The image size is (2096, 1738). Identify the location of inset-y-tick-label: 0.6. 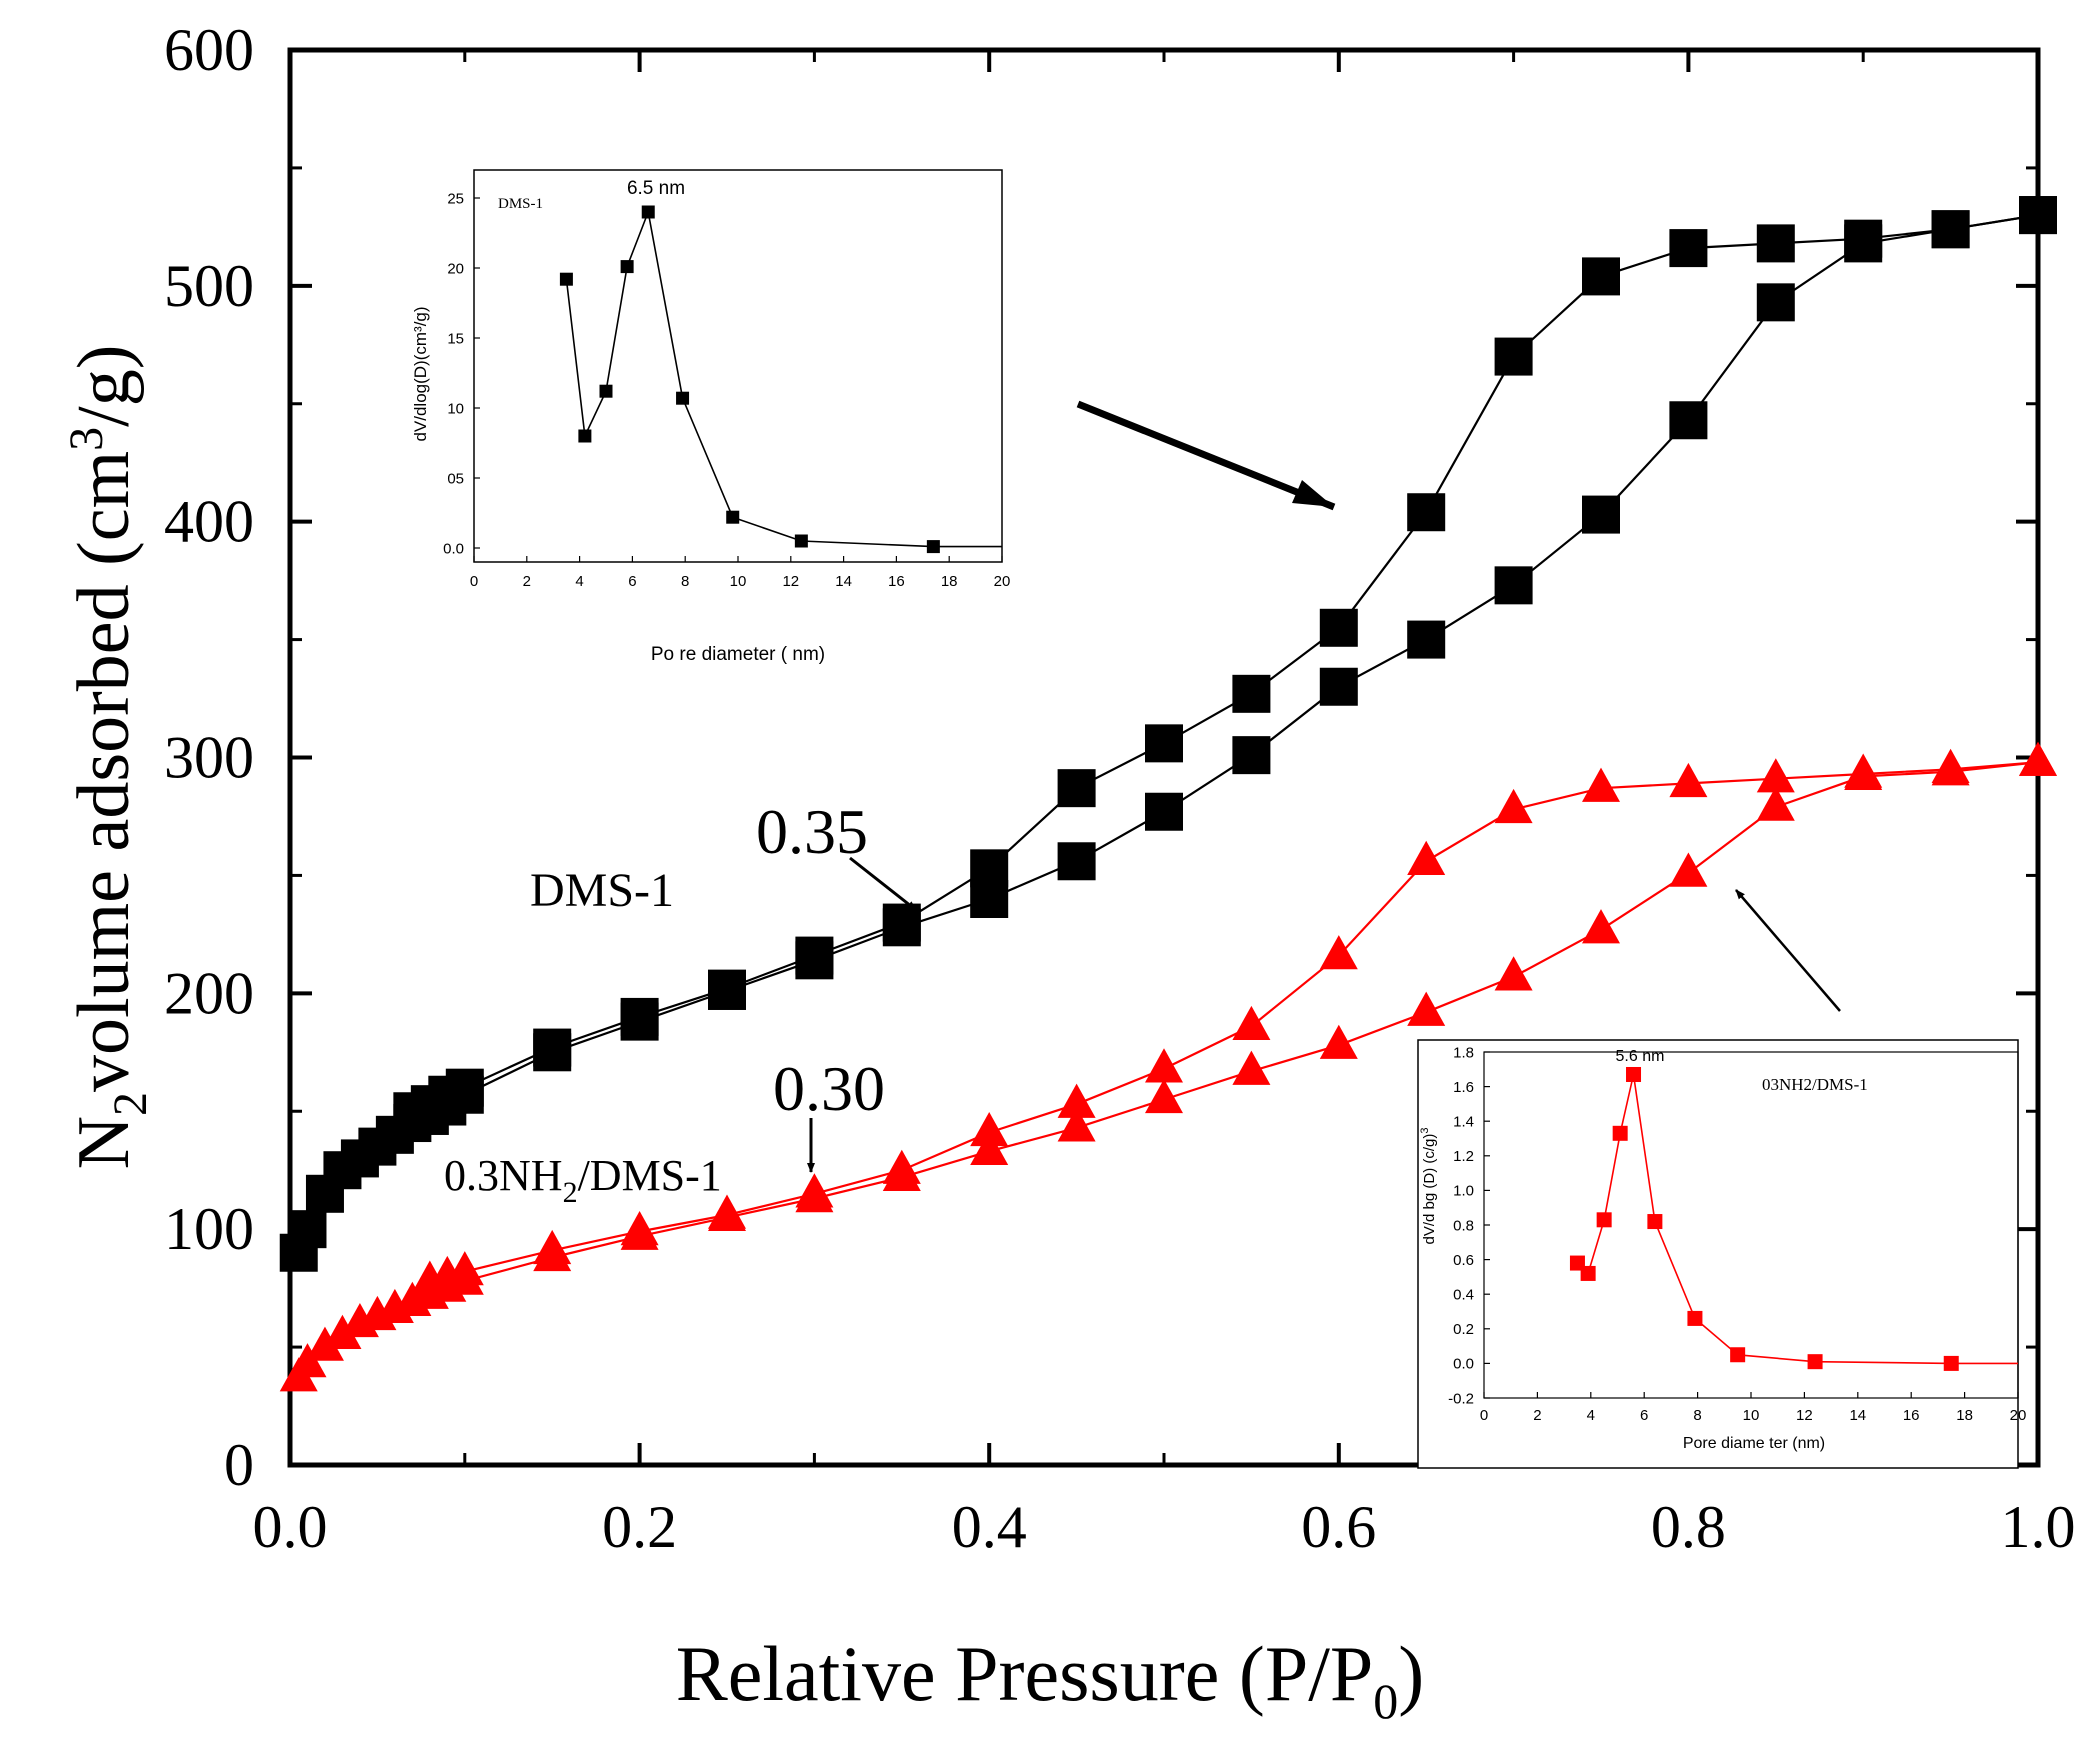
(1463, 1260).